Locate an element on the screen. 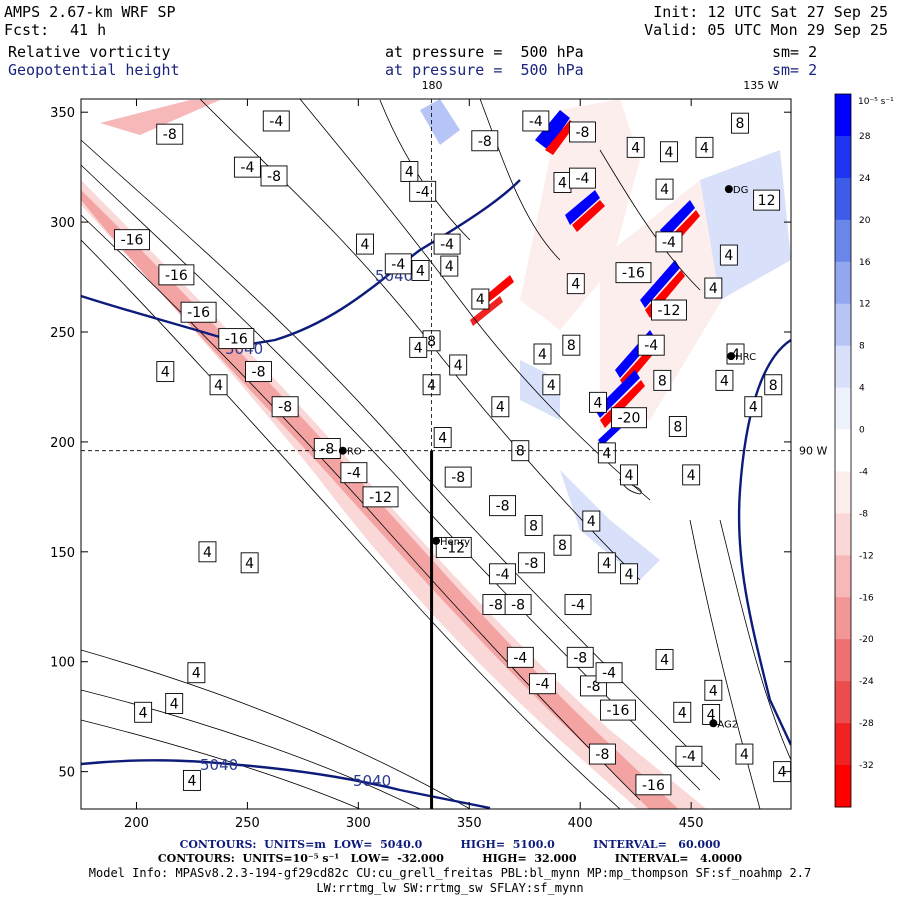 This screenshot has height=900, width=900. longitude-label-1: 135 W is located at coordinates (760, 85).